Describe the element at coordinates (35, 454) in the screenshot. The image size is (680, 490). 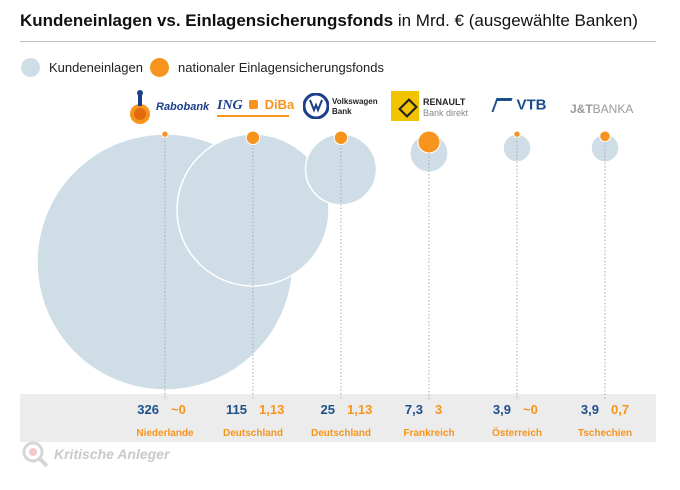
I see `magnifier-icon` at that location.